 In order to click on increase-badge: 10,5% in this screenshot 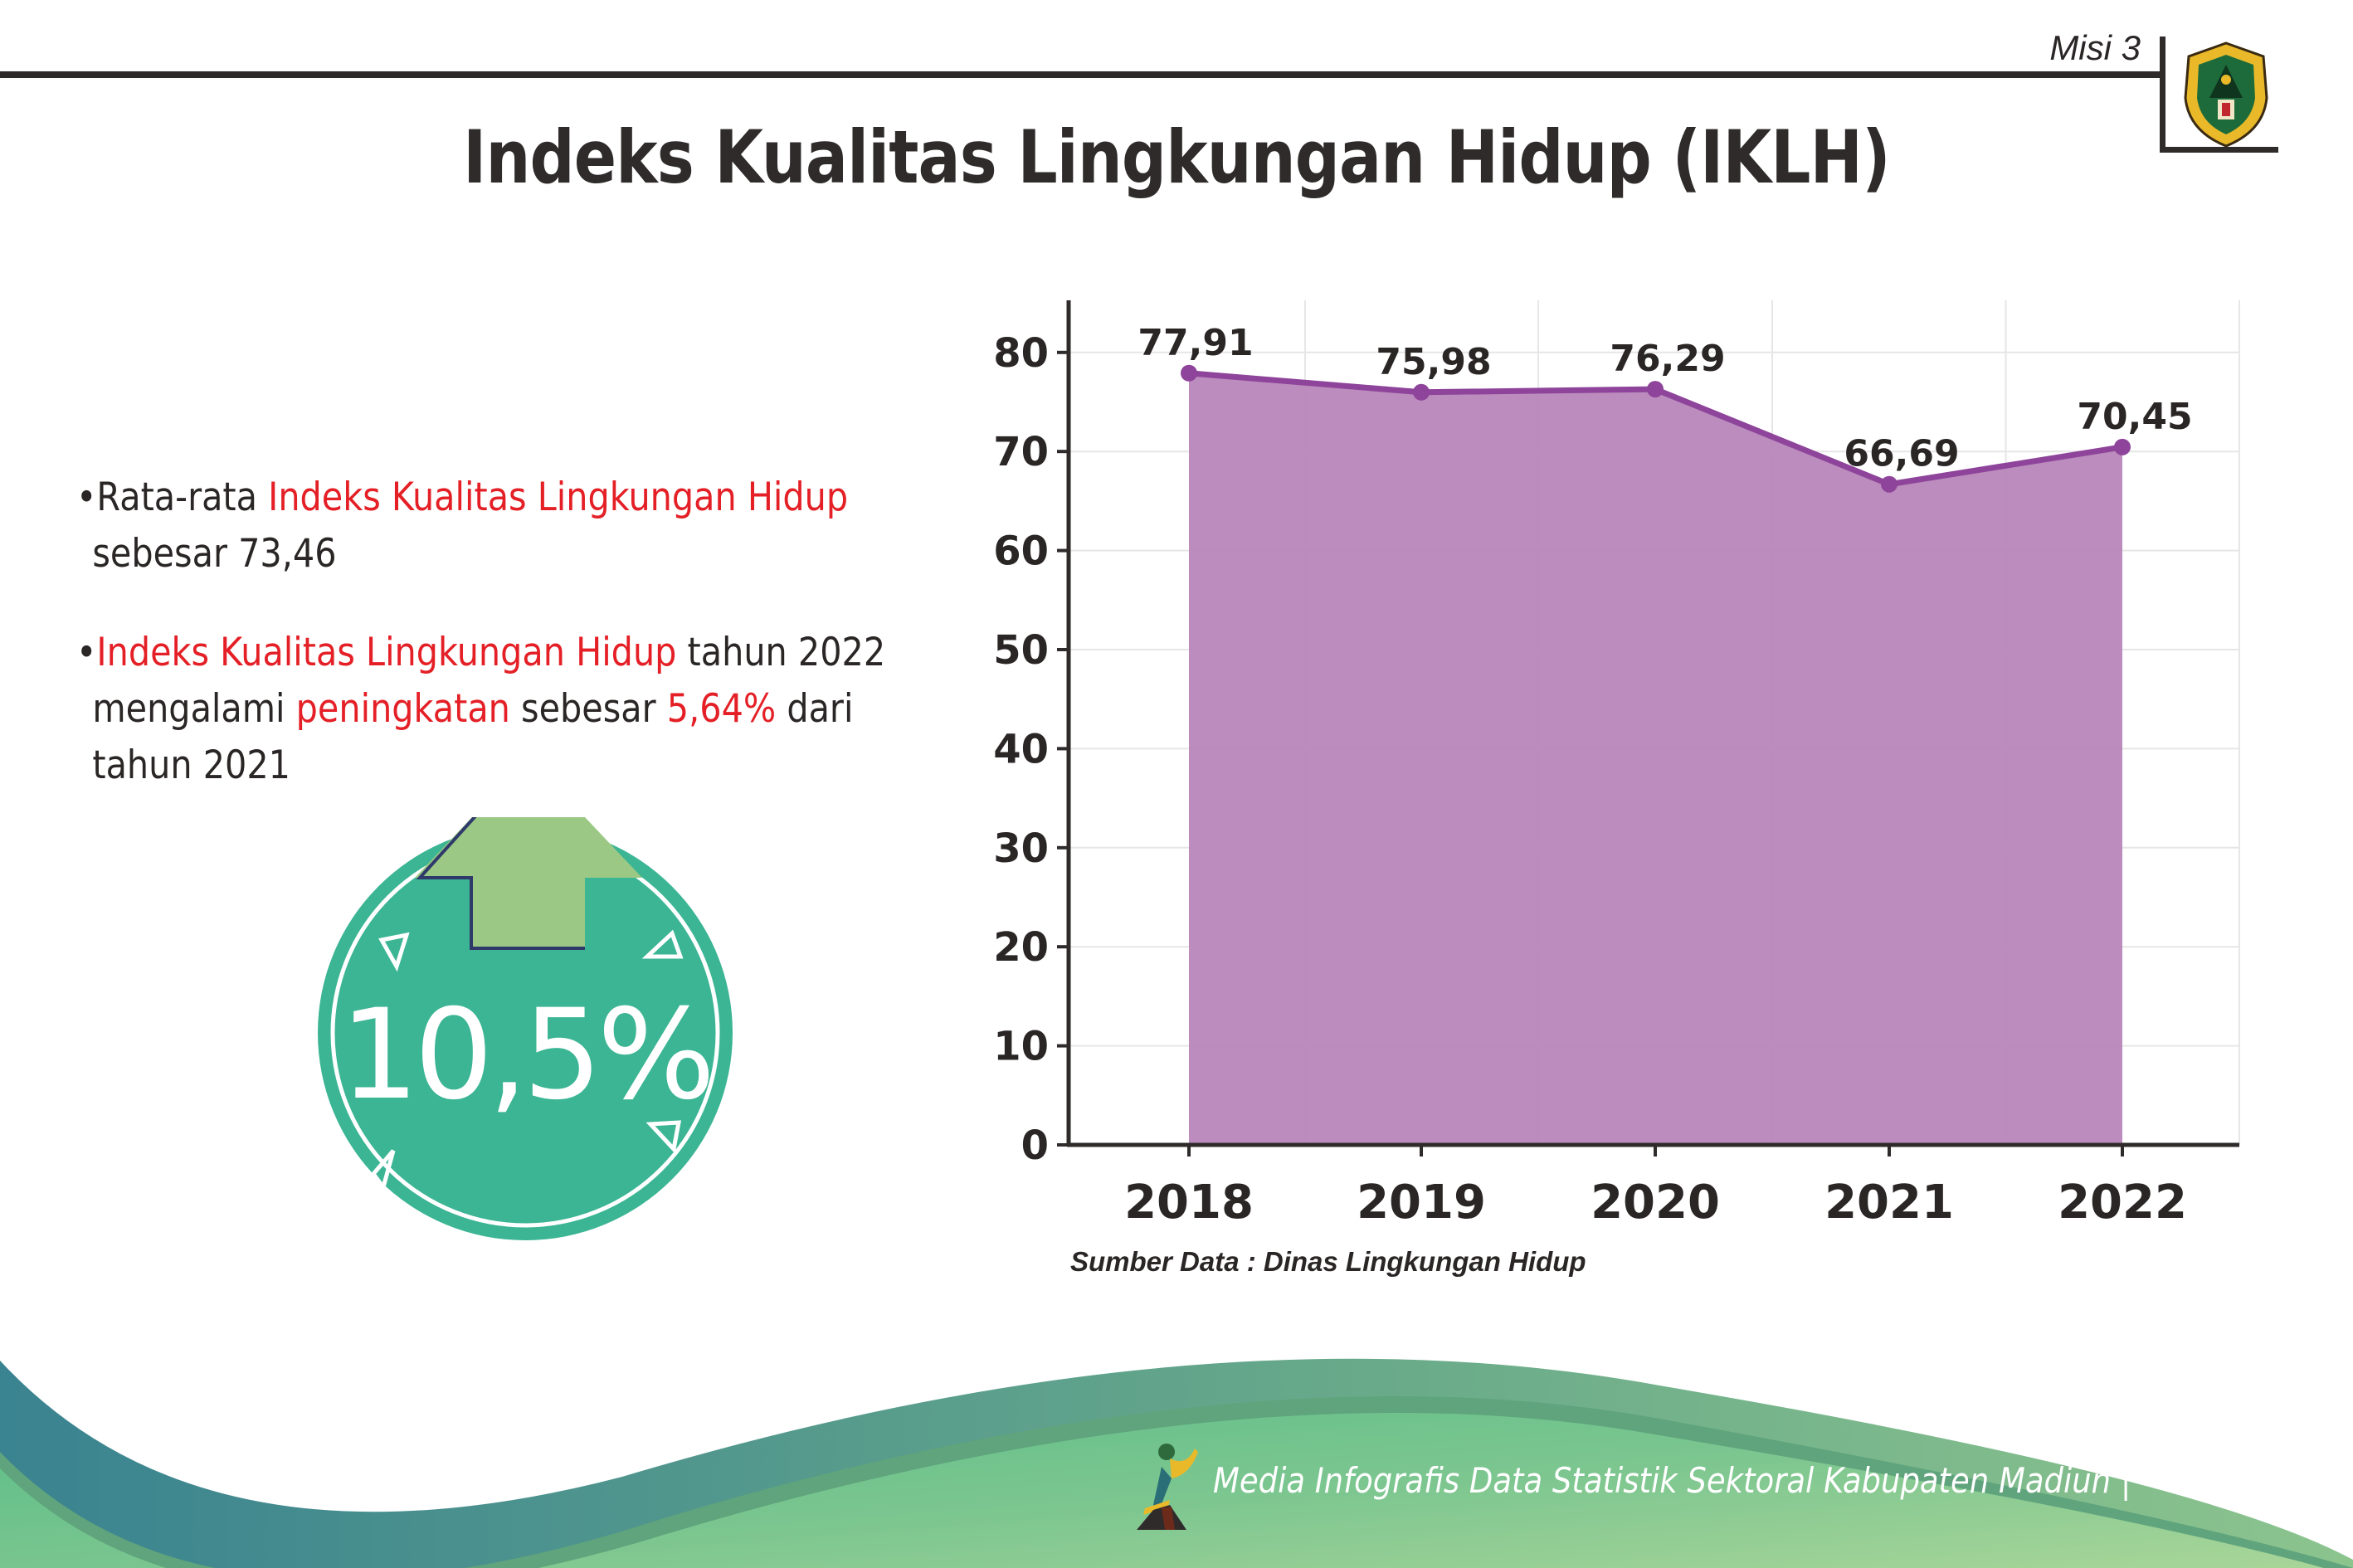, I will do `click(525, 1028)`.